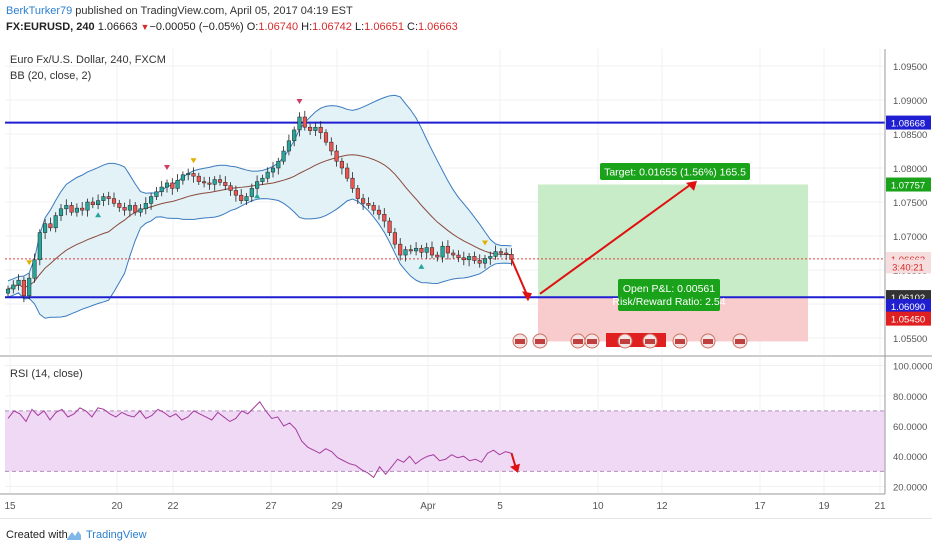 This screenshot has width=932, height=551. I want to click on tradingview-link: TradingView, so click(116, 535).